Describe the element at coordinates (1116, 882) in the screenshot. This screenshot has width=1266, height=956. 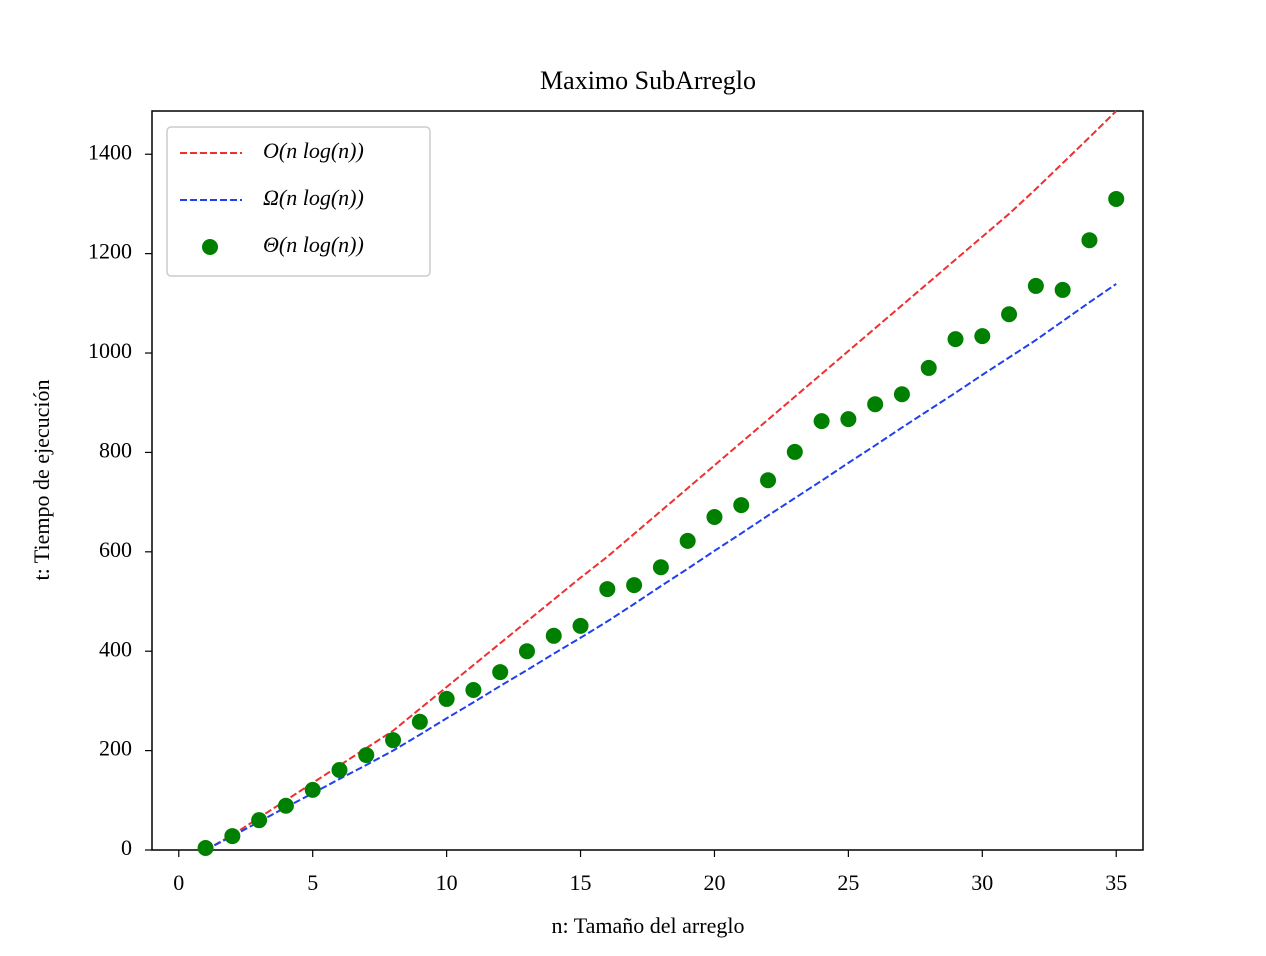
I see `x-tick-label: 35` at that location.